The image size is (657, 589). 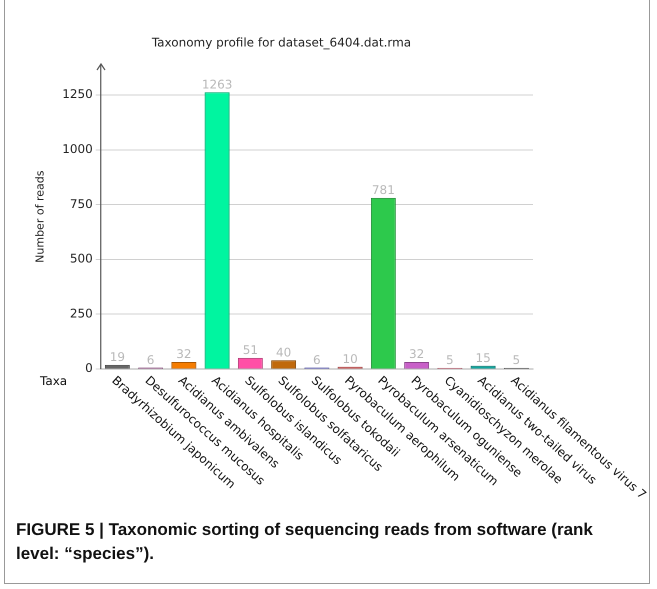 I want to click on y-tick-label: 500, so click(x=81, y=259).